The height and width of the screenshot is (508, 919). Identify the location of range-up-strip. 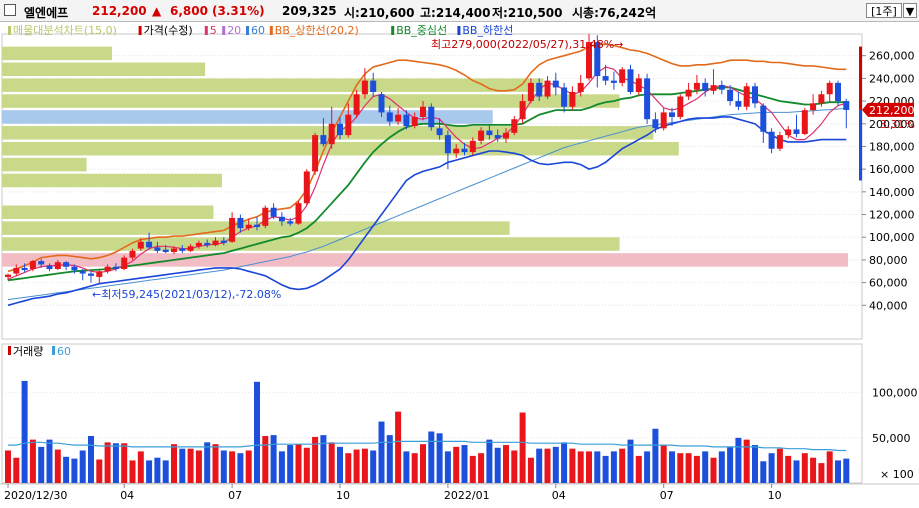
(860, 78).